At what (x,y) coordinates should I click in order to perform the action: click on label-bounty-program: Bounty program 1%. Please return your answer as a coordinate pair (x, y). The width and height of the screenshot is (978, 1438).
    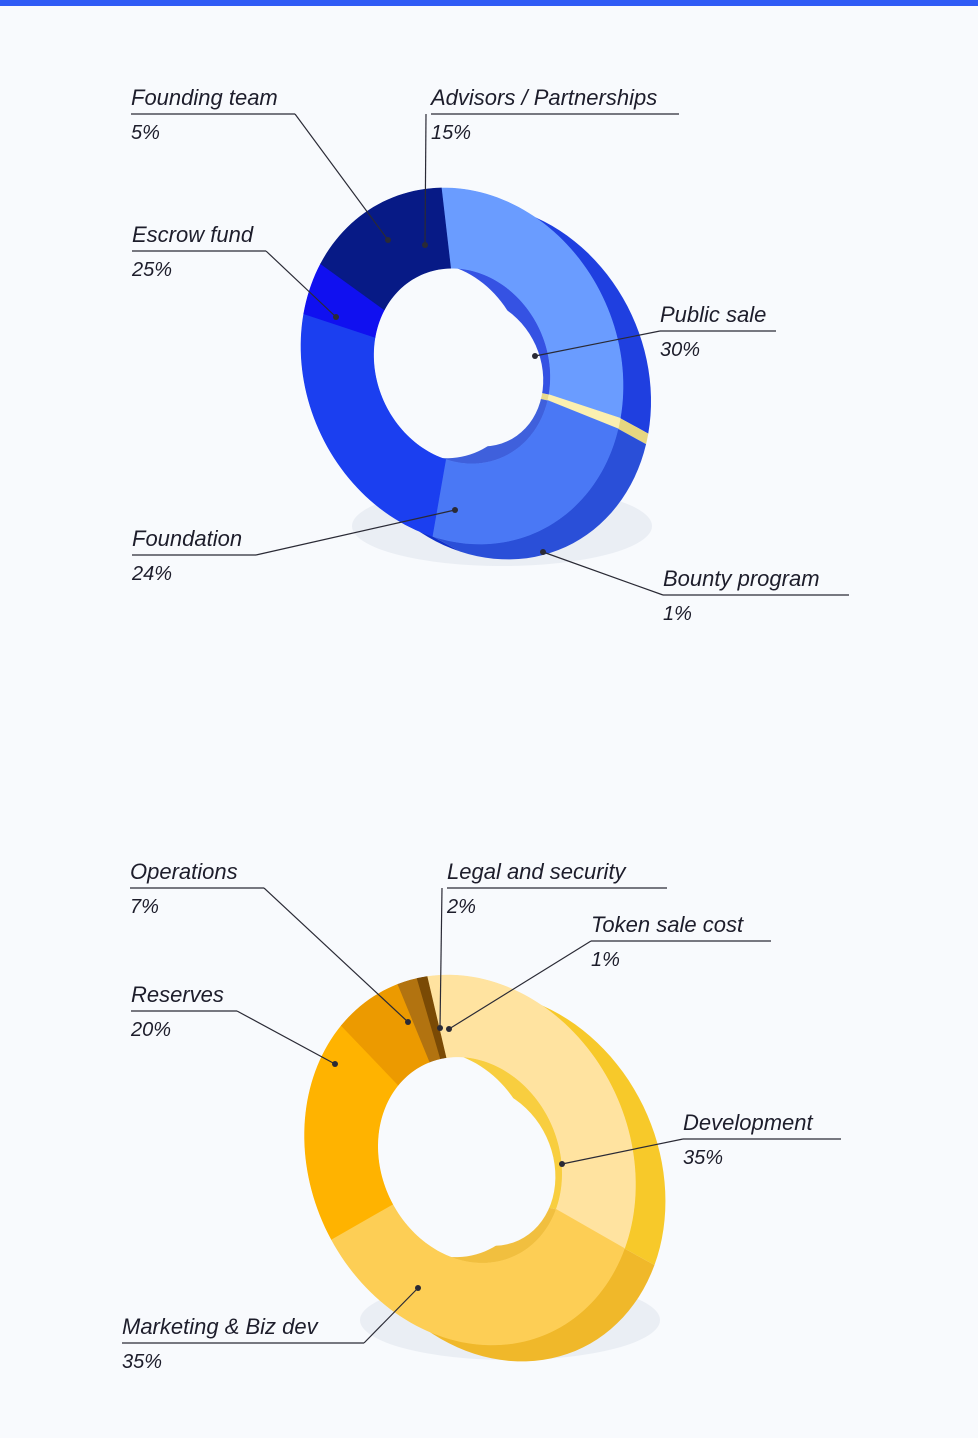
    Looking at the image, I should click on (694, 587).